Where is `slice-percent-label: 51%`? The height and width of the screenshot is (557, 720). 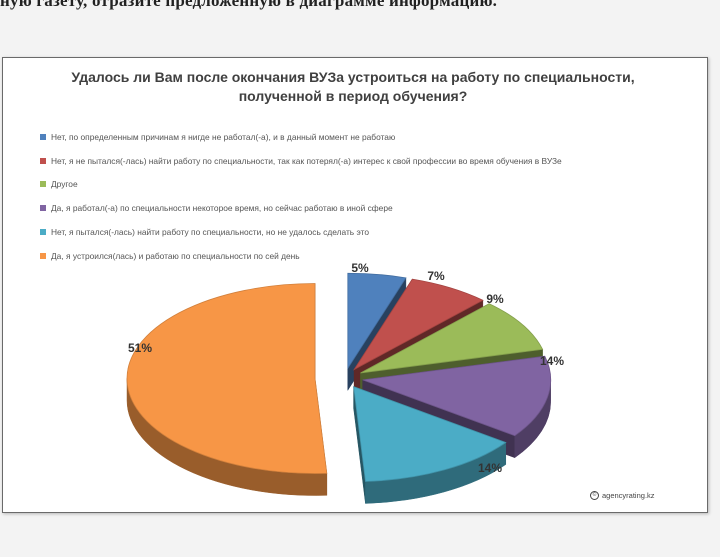
slice-percent-label: 51% is located at coordinates (140, 348).